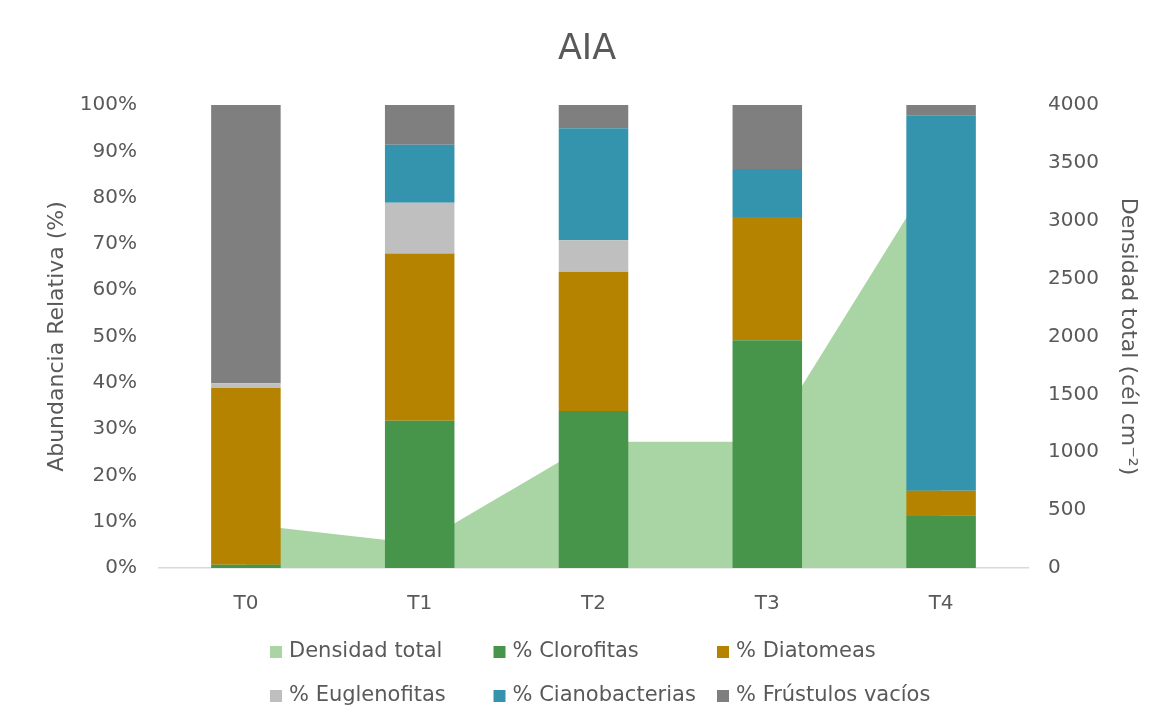 The width and height of the screenshot is (1174, 727). Describe the element at coordinates (114, 334) in the screenshot. I see `y-tick-label: 50%` at that location.